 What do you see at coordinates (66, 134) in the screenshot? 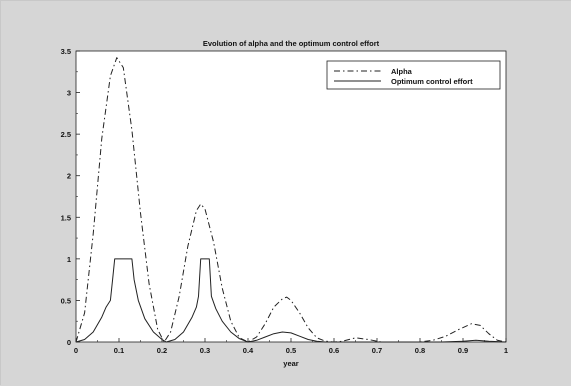
I see `y-tick-label: 2.5` at bounding box center [66, 134].